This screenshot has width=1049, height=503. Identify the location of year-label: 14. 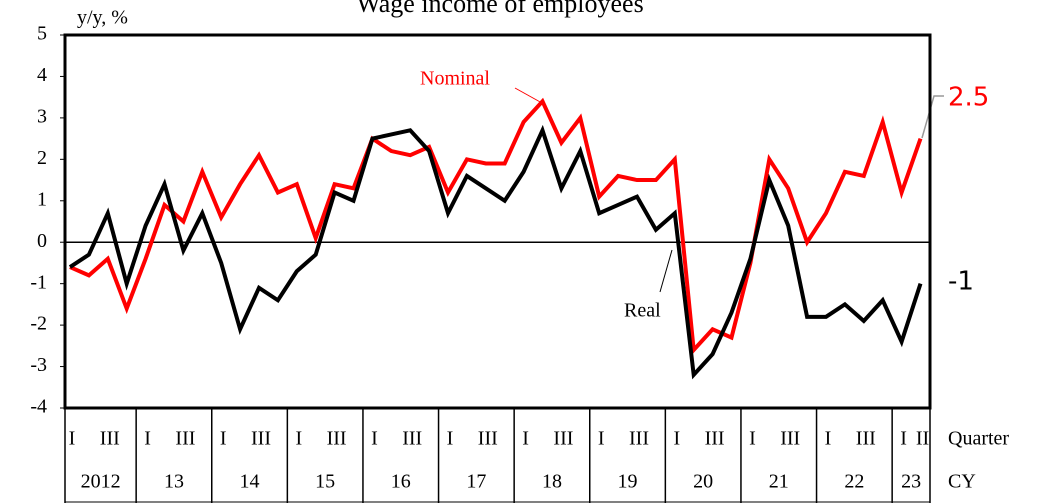
(250, 482).